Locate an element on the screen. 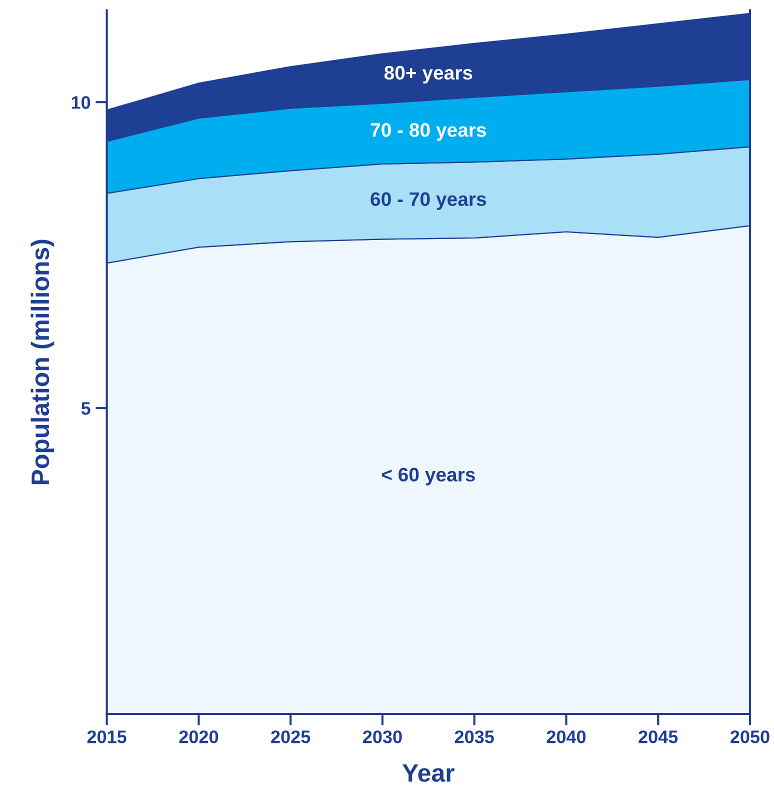  series-label: 80+ years is located at coordinates (428, 75).